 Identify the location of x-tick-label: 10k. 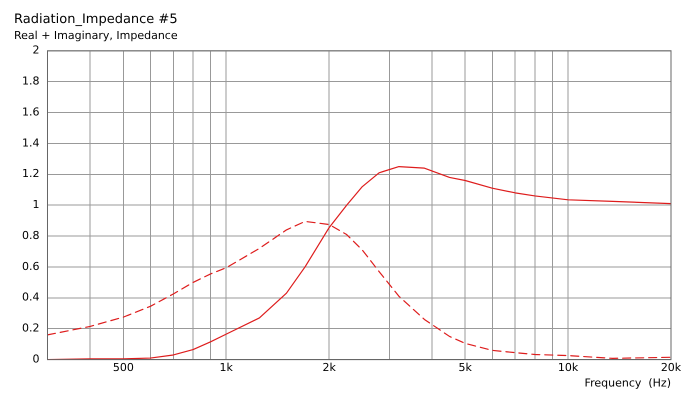
(568, 367).